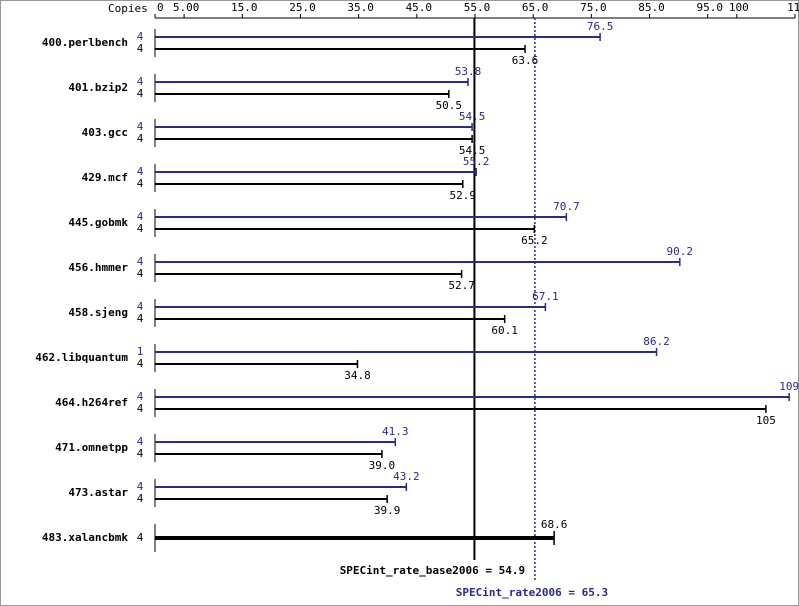 Image resolution: width=799 pixels, height=606 pixels. I want to click on value-label: 34.8, so click(357, 375).